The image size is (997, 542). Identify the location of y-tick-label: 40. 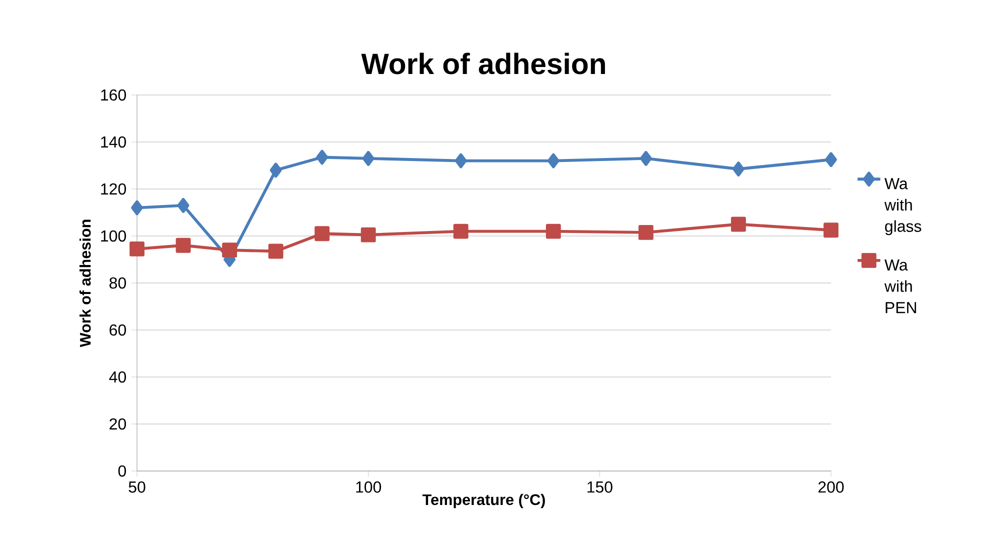
(117, 377).